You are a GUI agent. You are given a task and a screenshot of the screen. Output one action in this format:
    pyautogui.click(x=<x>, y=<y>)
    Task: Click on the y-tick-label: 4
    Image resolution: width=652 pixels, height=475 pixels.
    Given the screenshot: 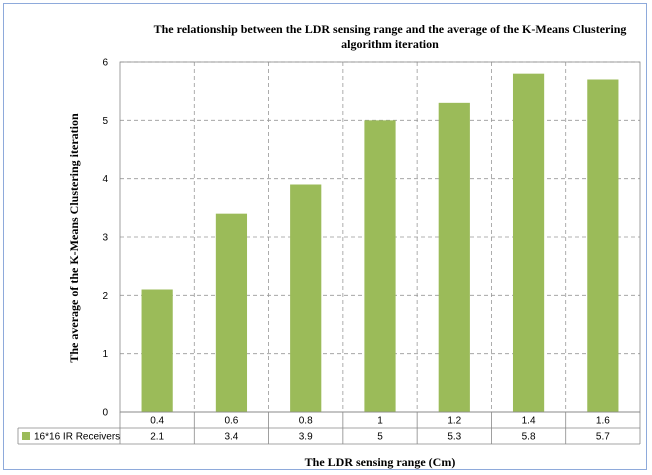 What is the action you would take?
    pyautogui.click(x=105, y=179)
    